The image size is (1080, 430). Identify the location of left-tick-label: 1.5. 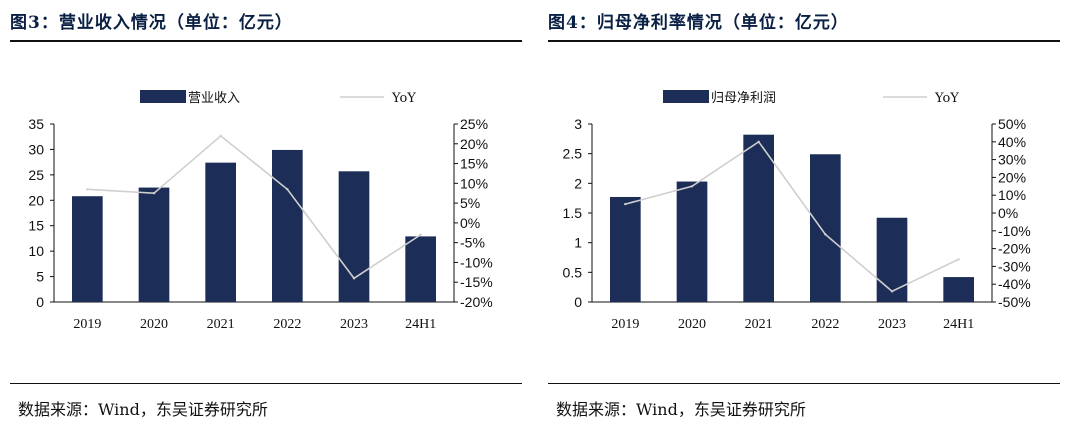
(573, 213).